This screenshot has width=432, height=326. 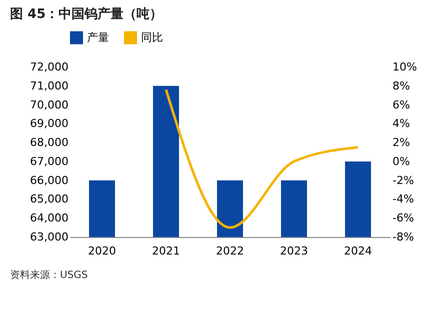 What do you see at coordinates (230, 251) in the screenshot?
I see `x-tick-label: 2022` at bounding box center [230, 251].